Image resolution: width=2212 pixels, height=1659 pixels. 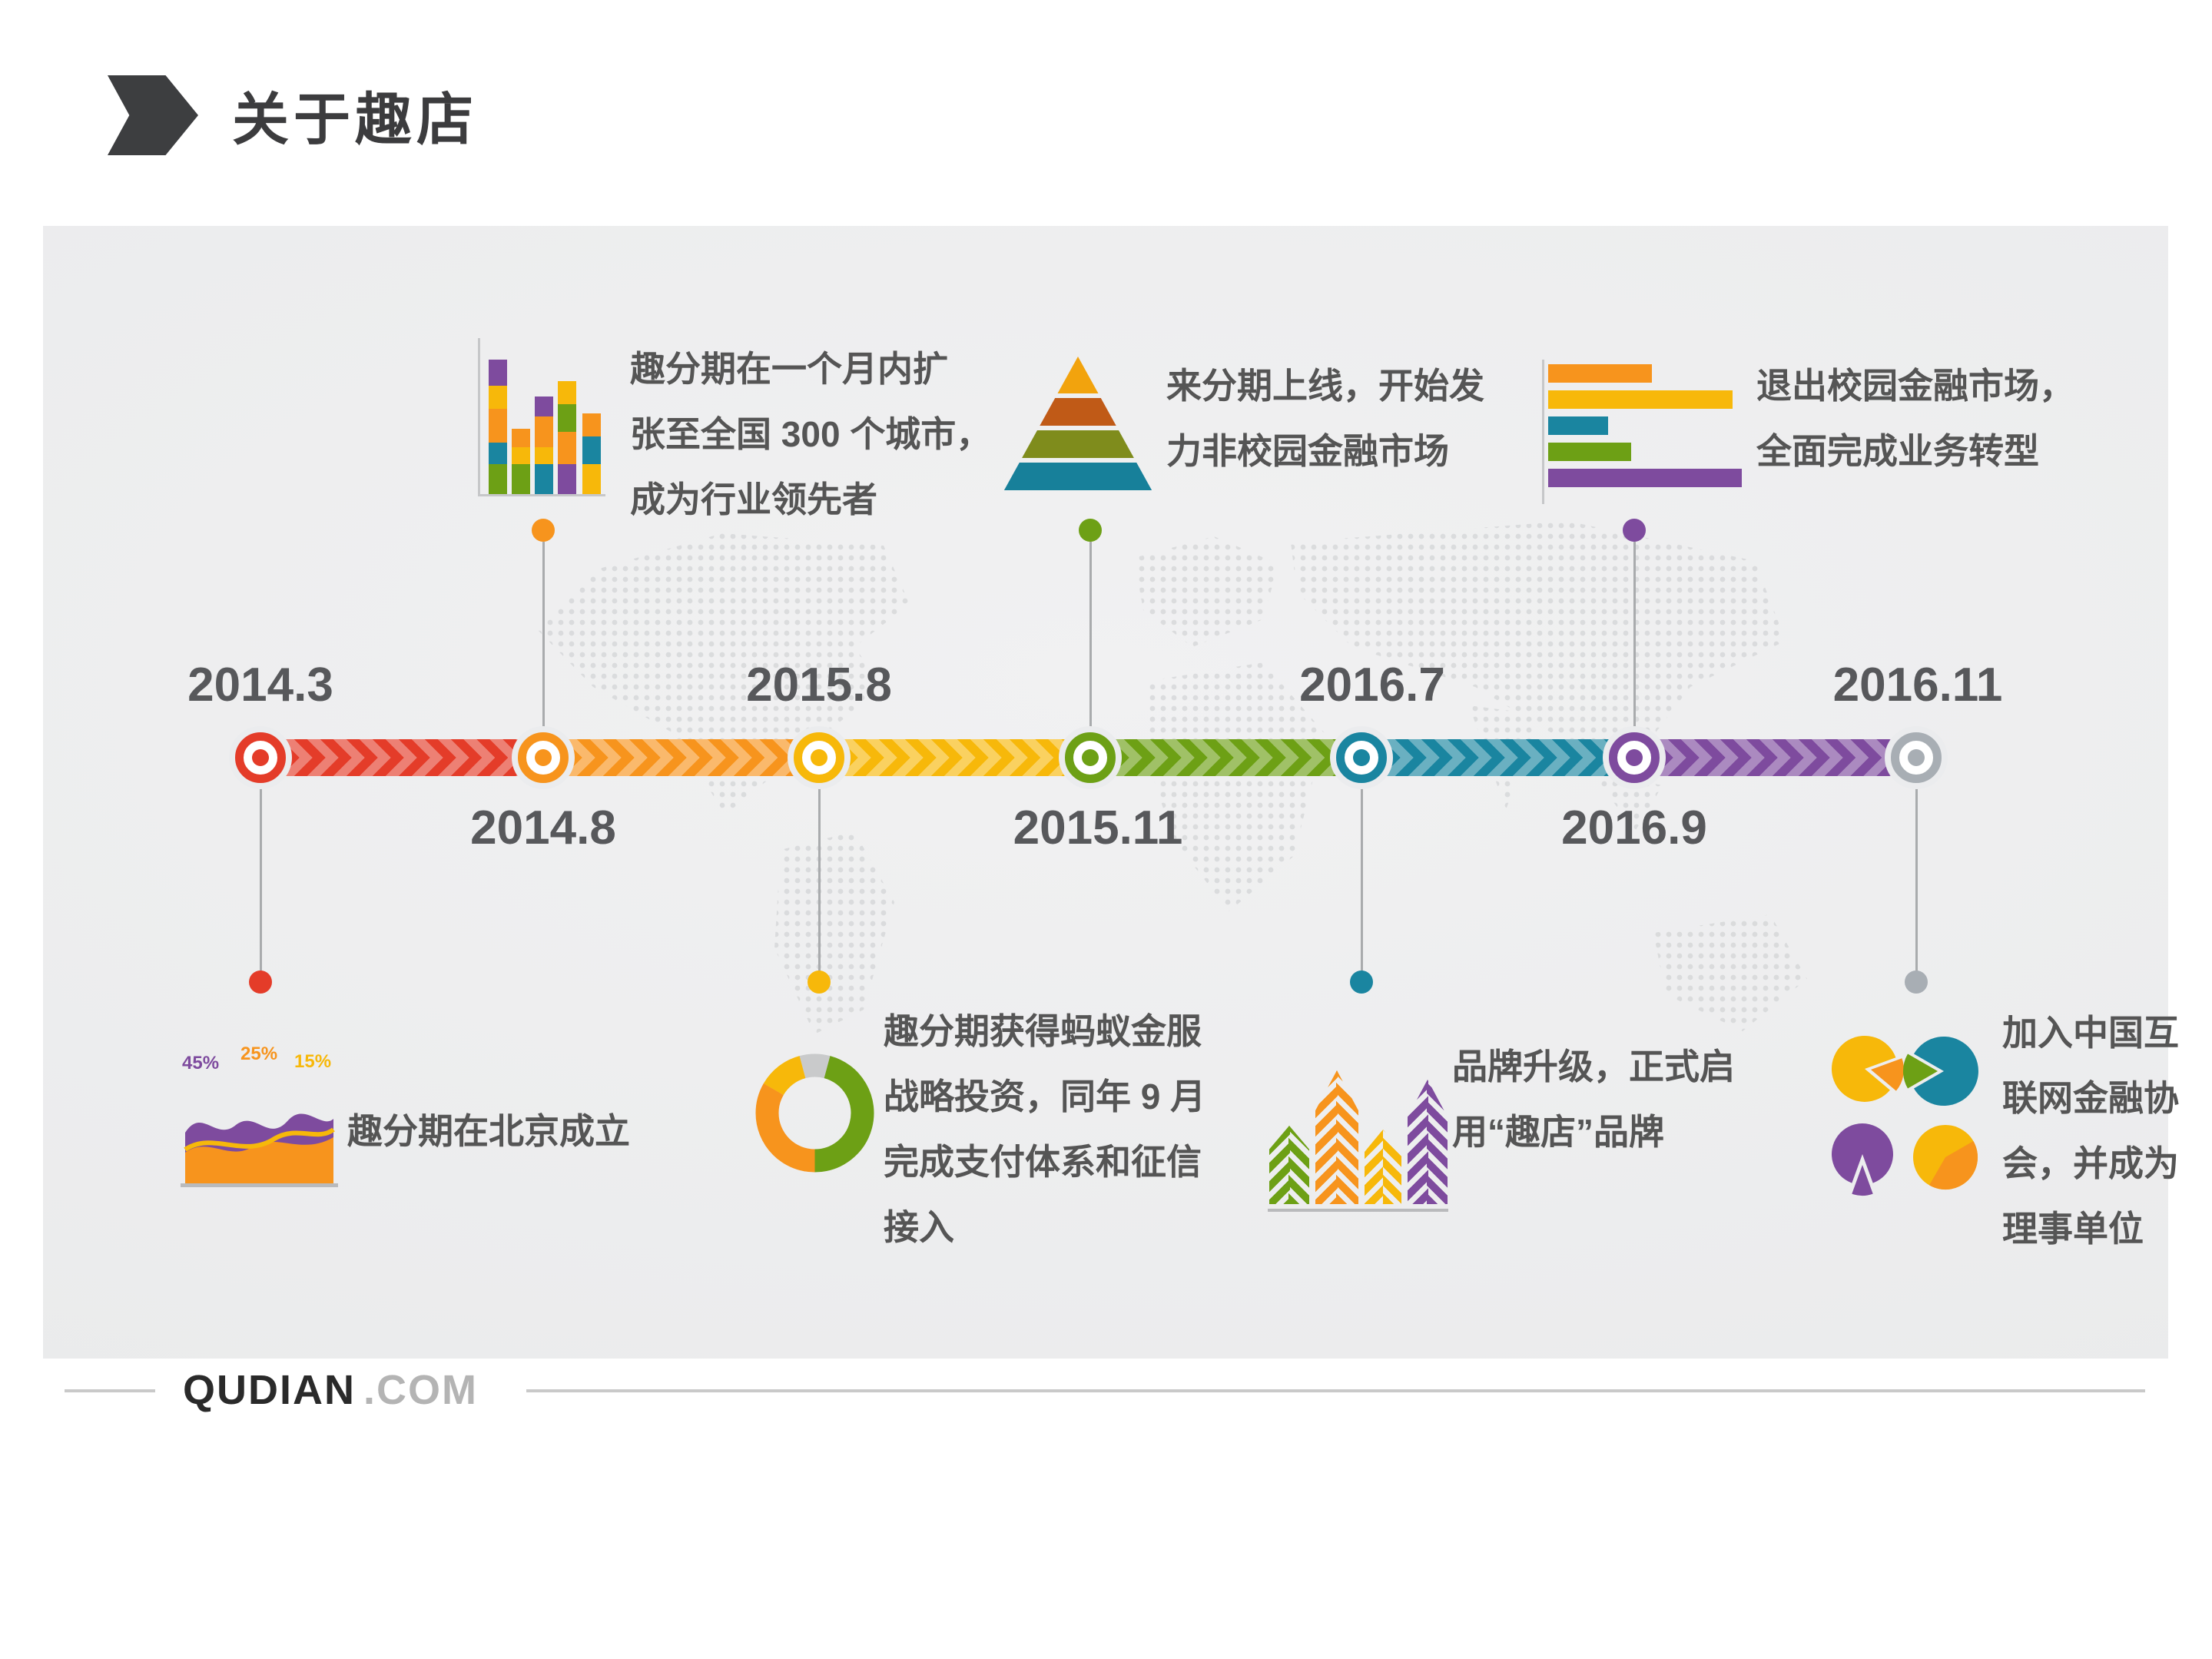 What do you see at coordinates (1078, 427) in the screenshot?
I see `pyramid-chart-icon` at bounding box center [1078, 427].